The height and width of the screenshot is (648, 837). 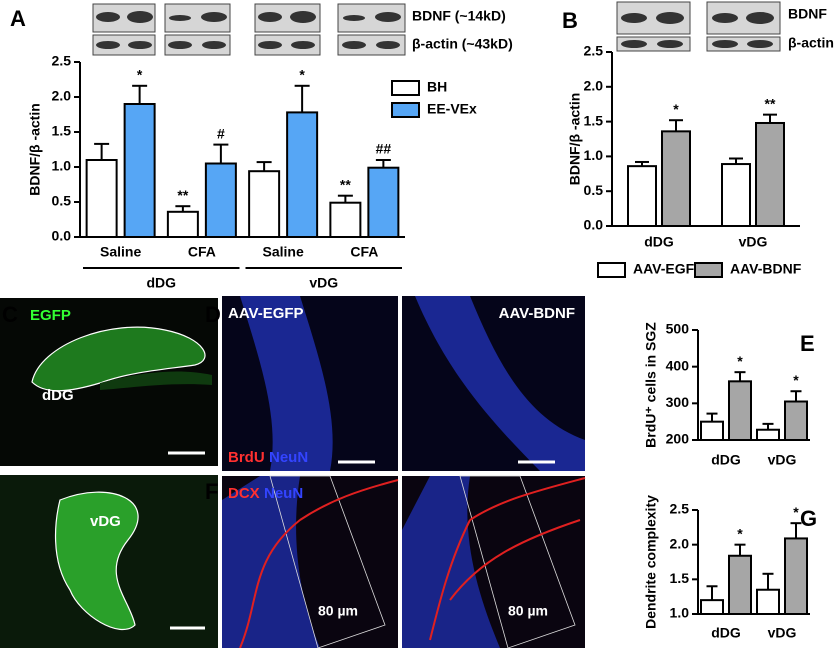 What do you see at coordinates (161, 283) in the screenshot?
I see `group-label: dDG` at bounding box center [161, 283].